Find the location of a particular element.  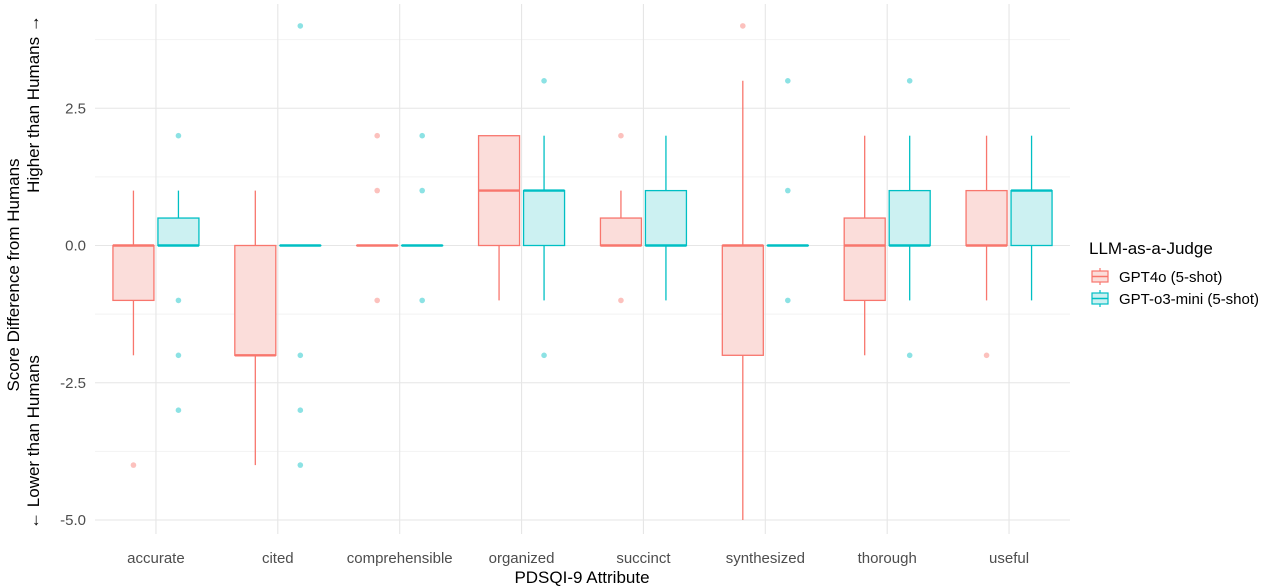

y-axis-ticks: -5.0 -2.5 0.0 2.5 is located at coordinates (73, 314).